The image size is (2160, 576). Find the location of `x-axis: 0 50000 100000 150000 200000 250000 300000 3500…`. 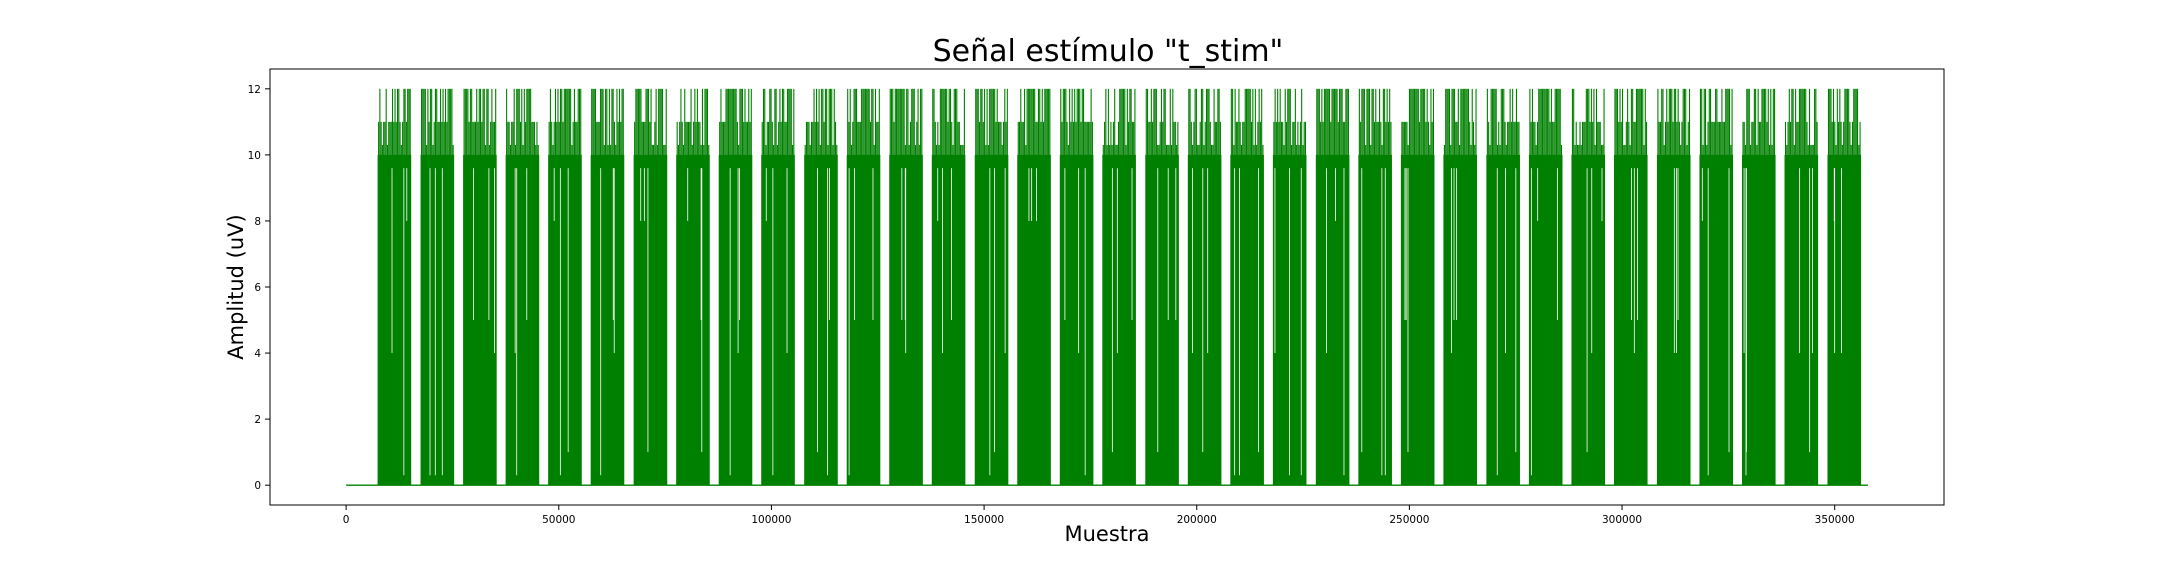

x-axis: 0 50000 100000 150000 200000 250000 300000 3500… is located at coordinates (1099, 515).